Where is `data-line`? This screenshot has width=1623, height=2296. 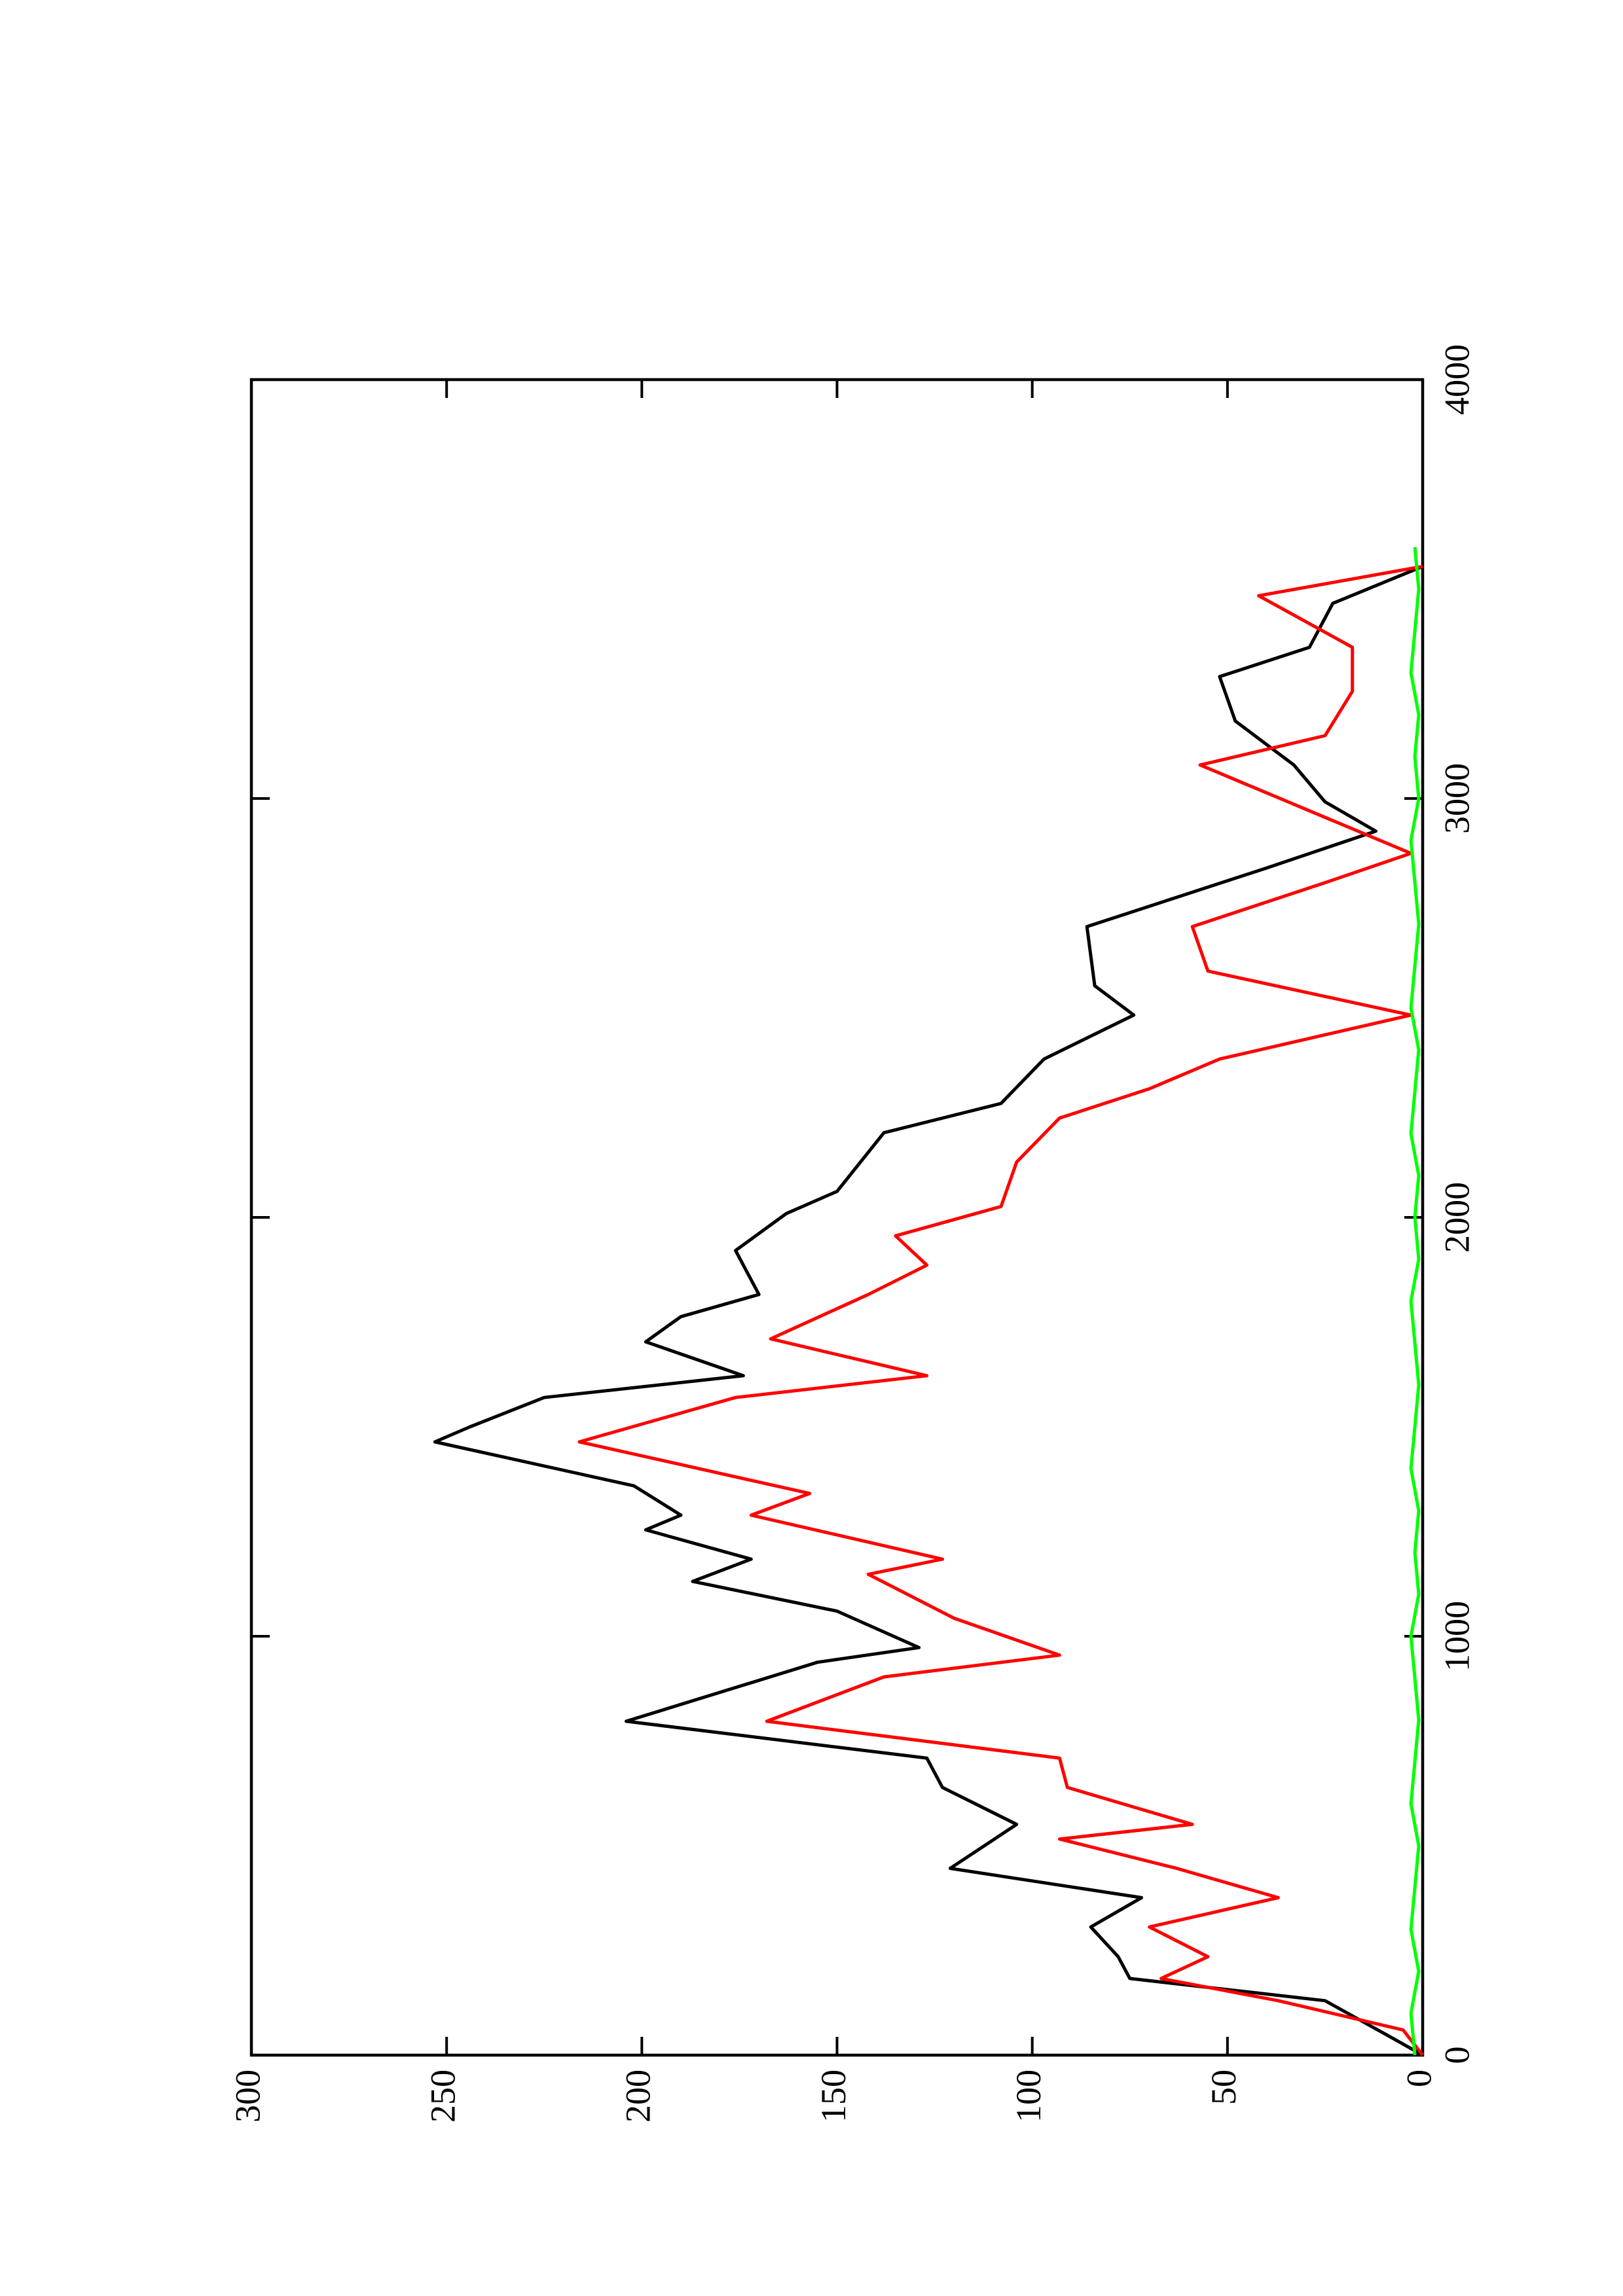 data-line is located at coordinates (1415, 1301).